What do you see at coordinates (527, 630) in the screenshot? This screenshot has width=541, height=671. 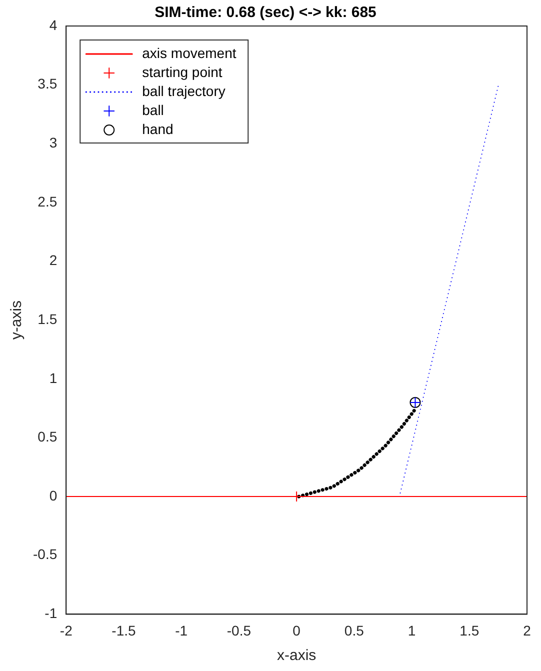 I see `x-tick-label: 2` at bounding box center [527, 630].